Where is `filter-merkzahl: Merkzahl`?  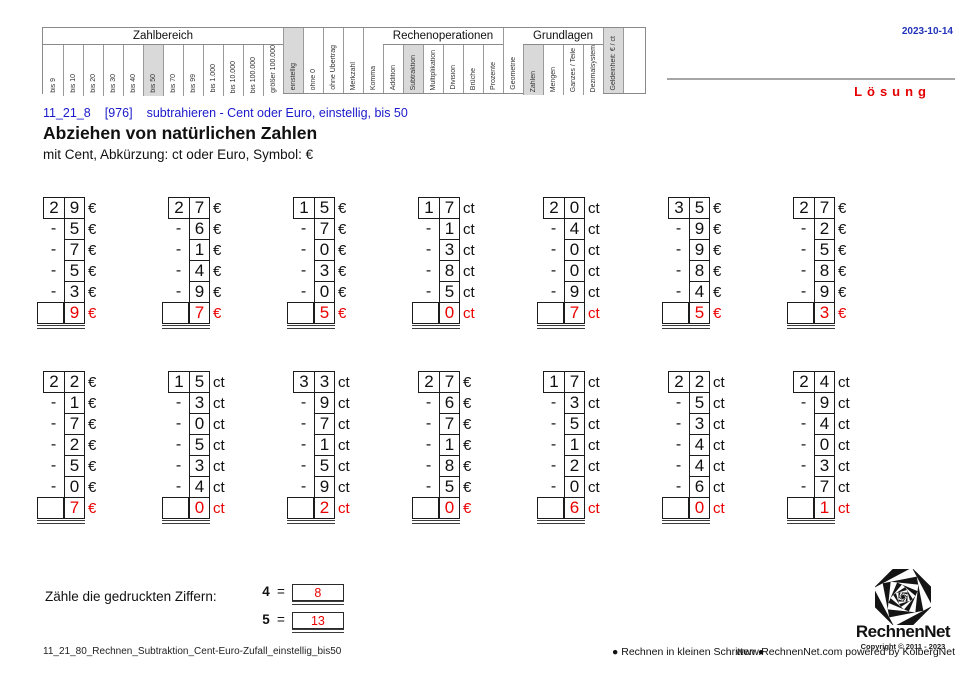
filter-merkzahl: Merkzahl is located at coordinates (353, 60).